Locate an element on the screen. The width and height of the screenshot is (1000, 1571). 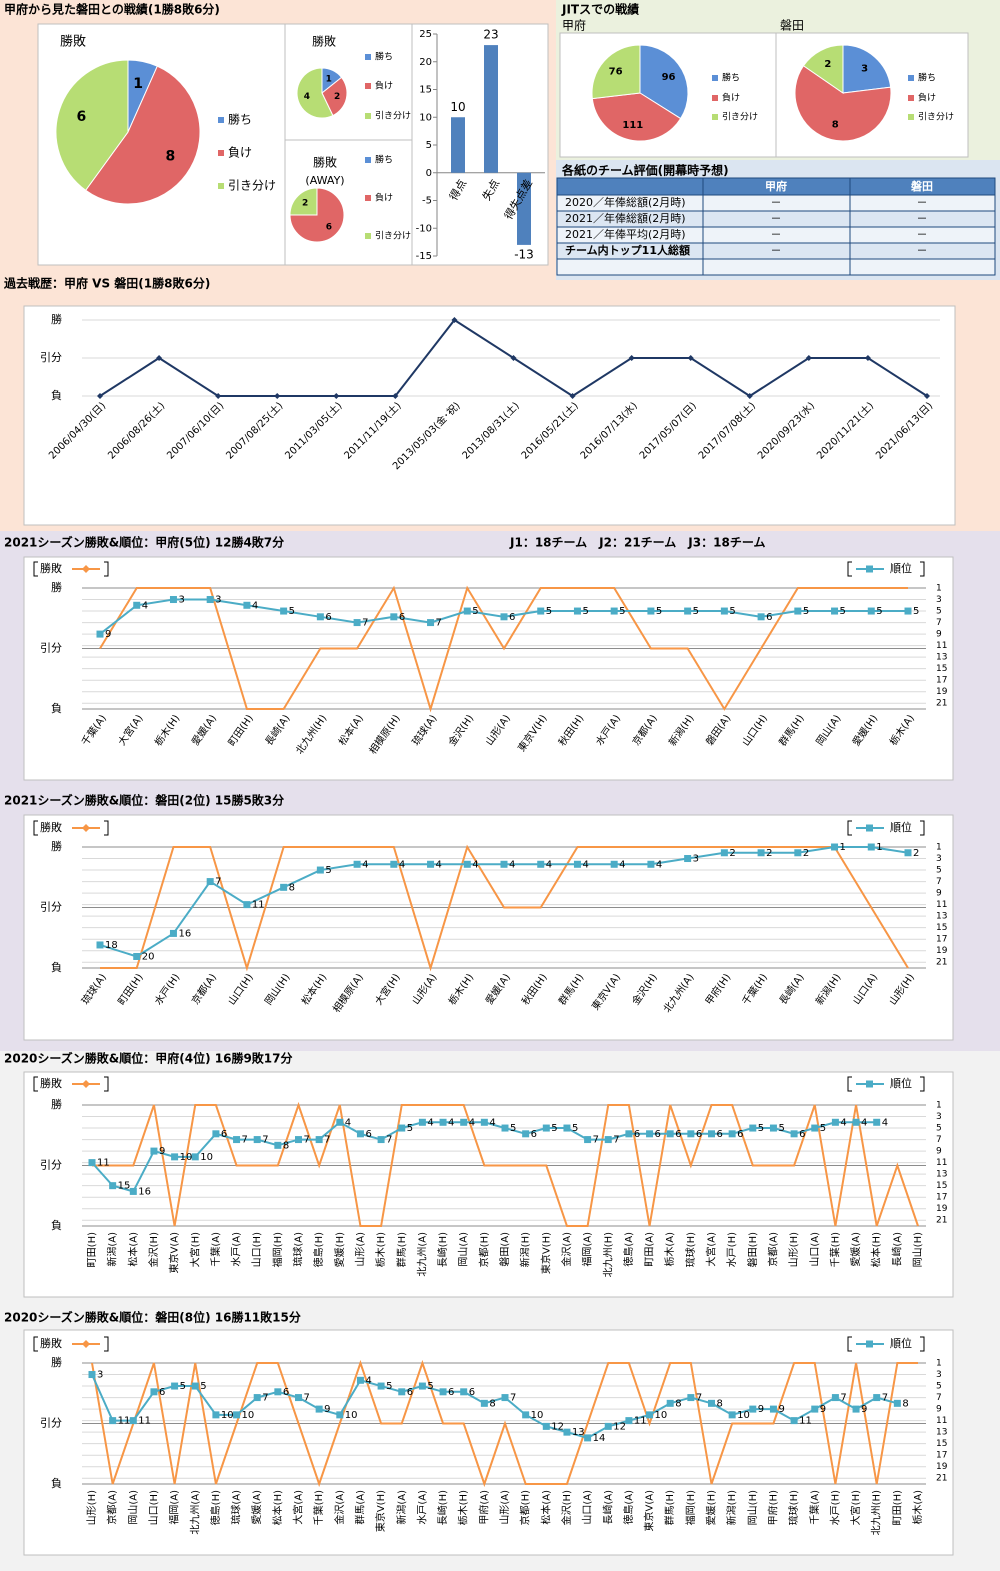
y2-tick-label: 13 is located at coordinates (941, 917).